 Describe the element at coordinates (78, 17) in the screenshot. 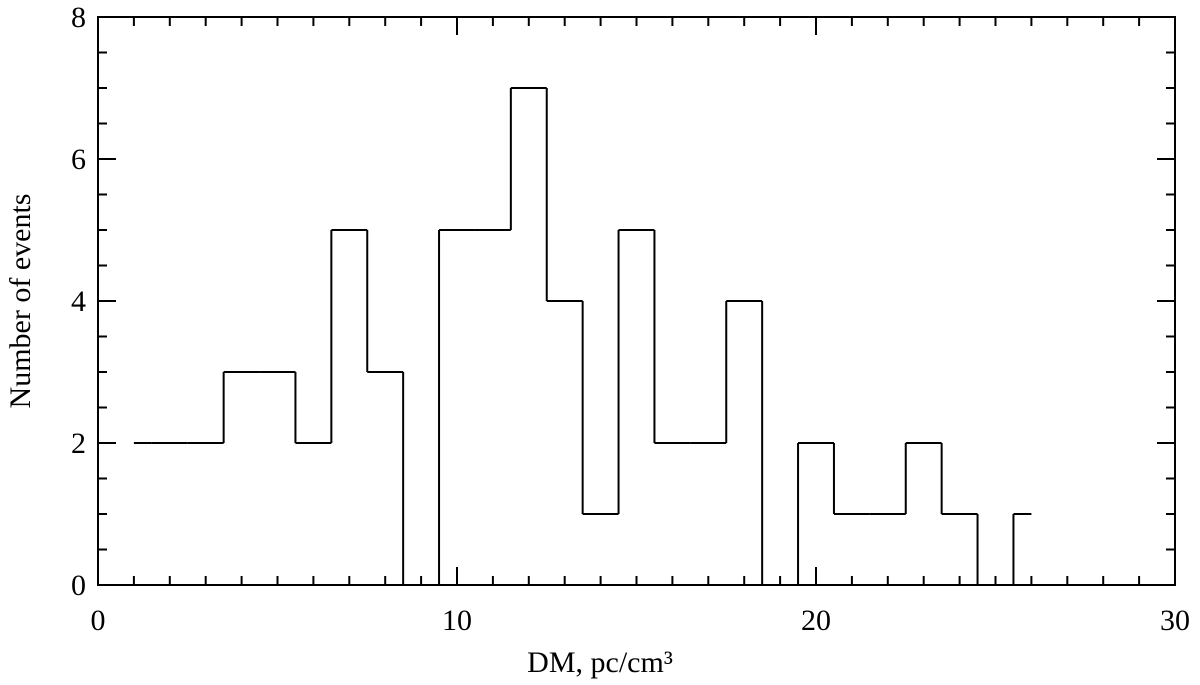

I see `y-tick-label: 8` at that location.